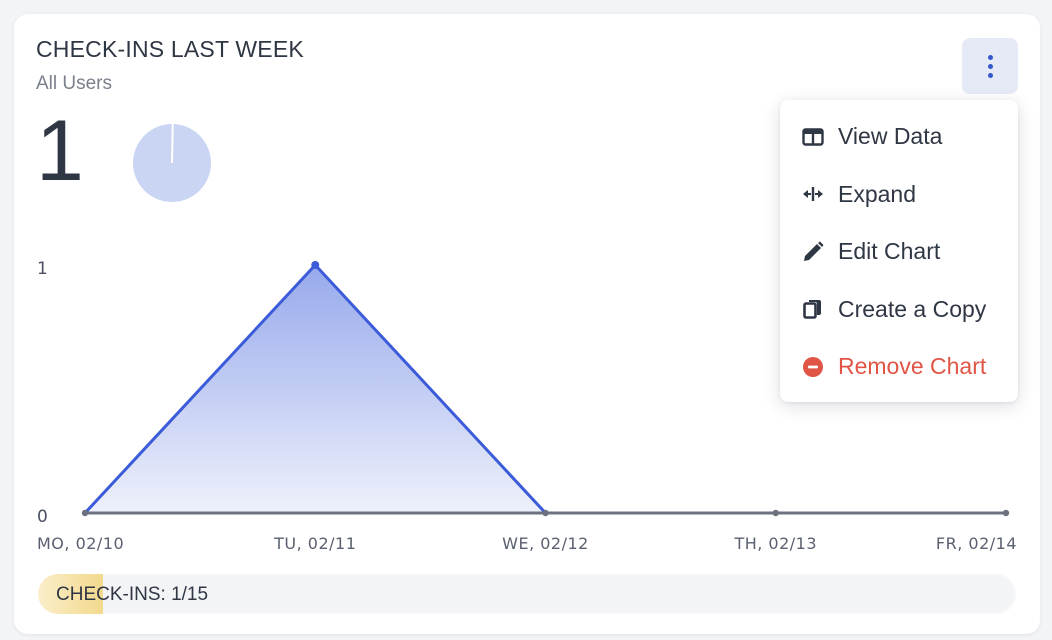 Image resolution: width=1052 pixels, height=640 pixels. Describe the element at coordinates (889, 251) in the screenshot. I see `menu-item-label: Edit Chart` at that location.